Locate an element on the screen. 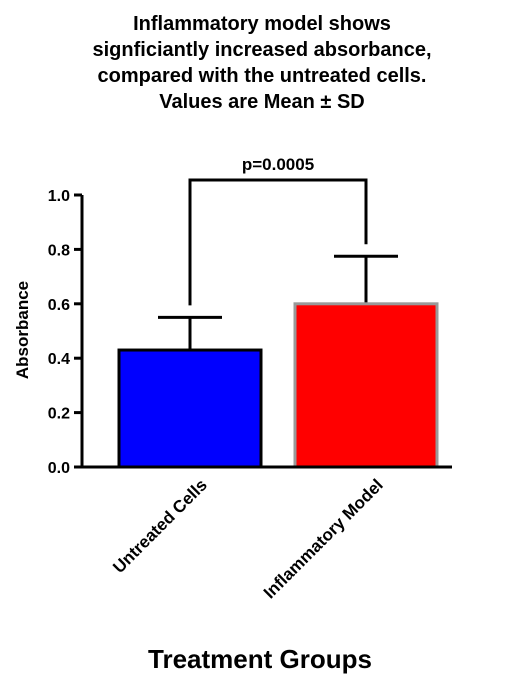  x-tick-label: Untreated Cells is located at coordinates (160, 526).